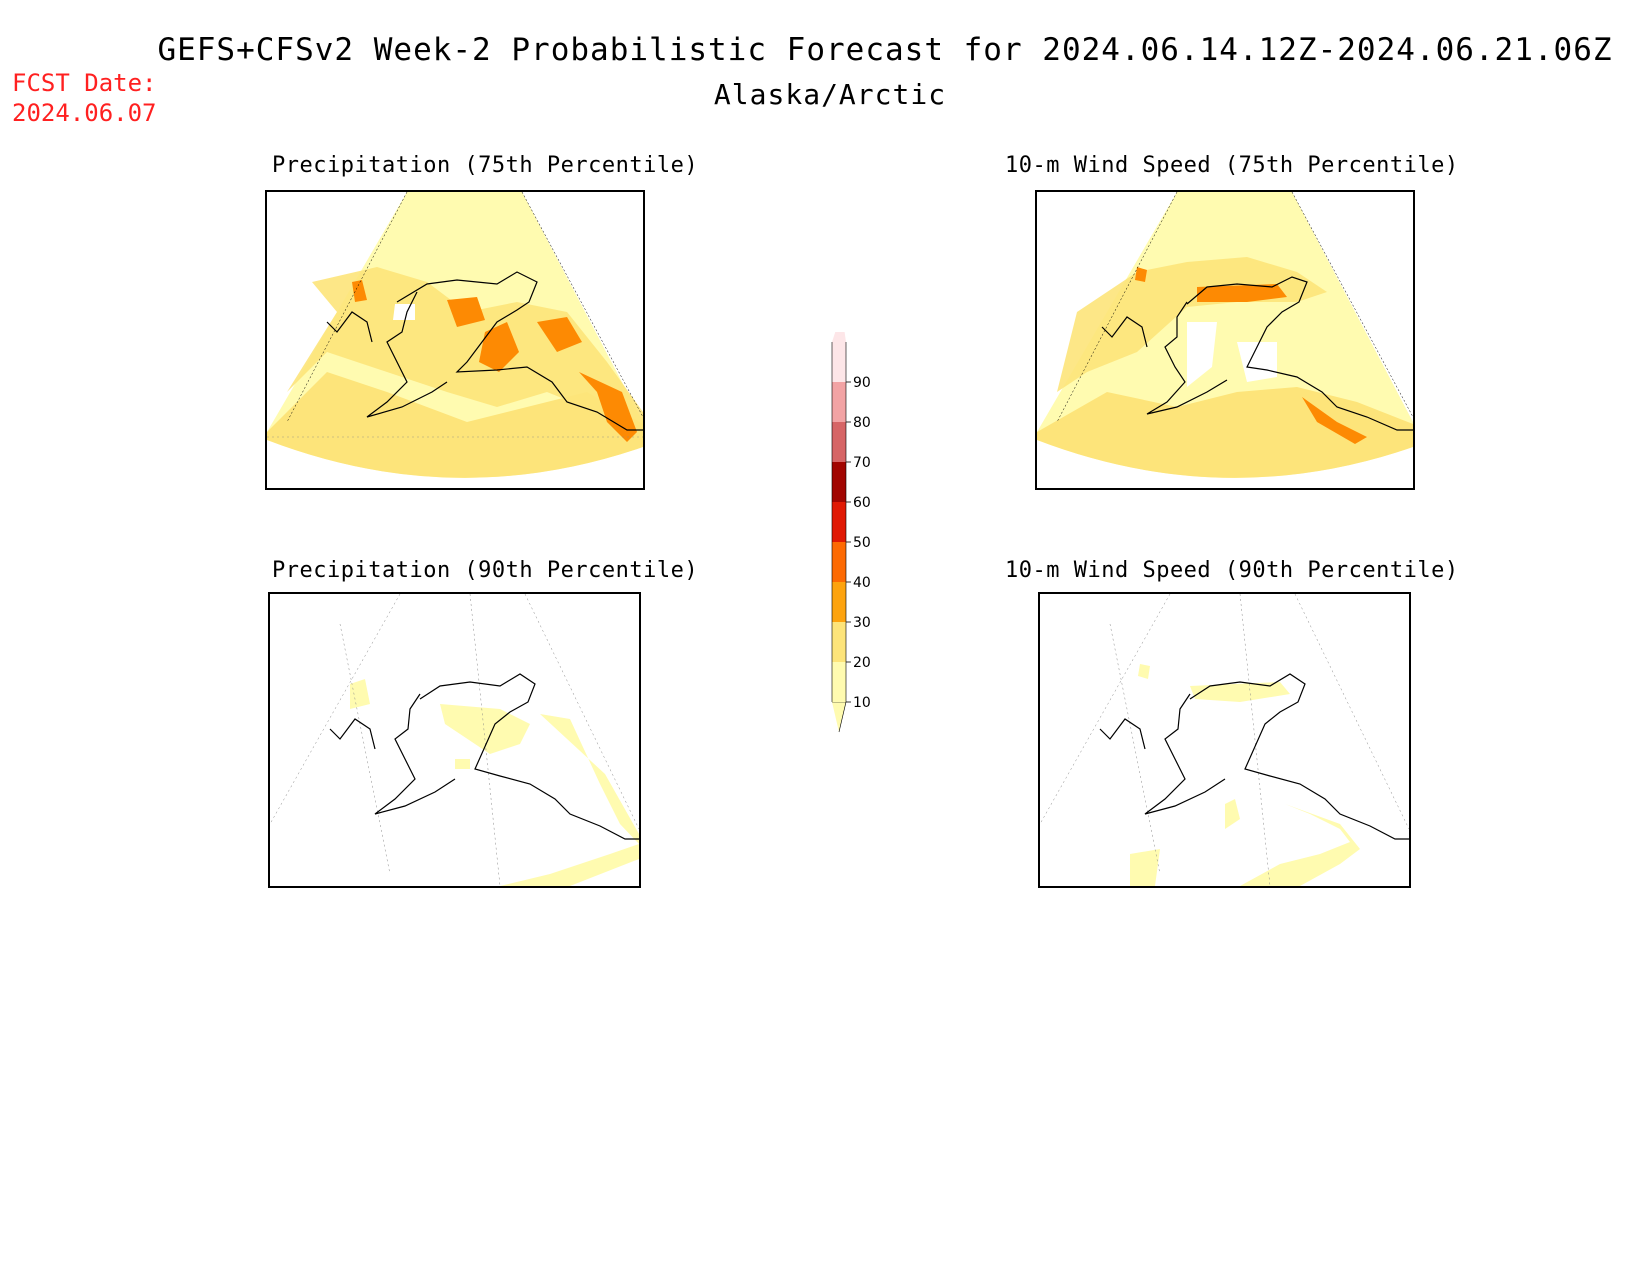 This screenshot has height=1275, width=1650. I want to click on legend-tick-label: 60, so click(862, 503).